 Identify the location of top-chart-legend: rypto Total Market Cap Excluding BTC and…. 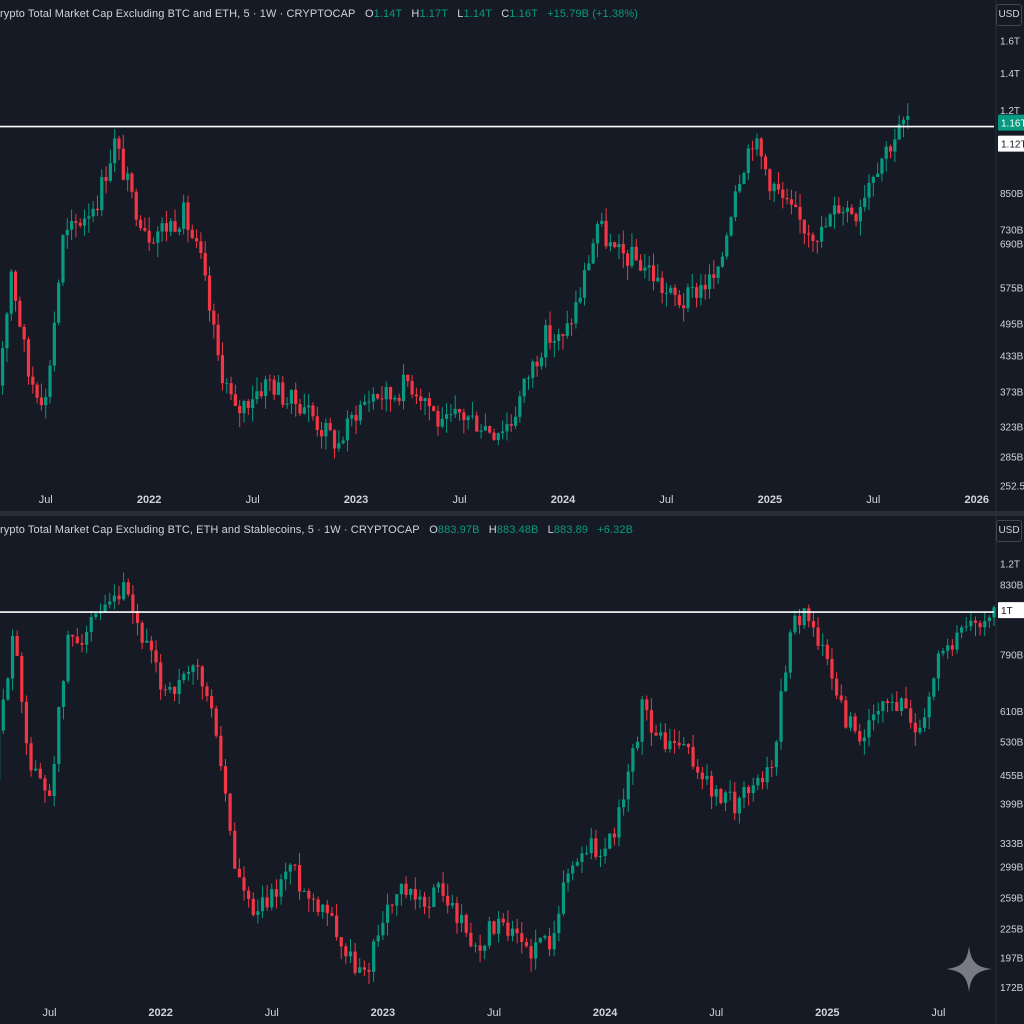
(319, 14).